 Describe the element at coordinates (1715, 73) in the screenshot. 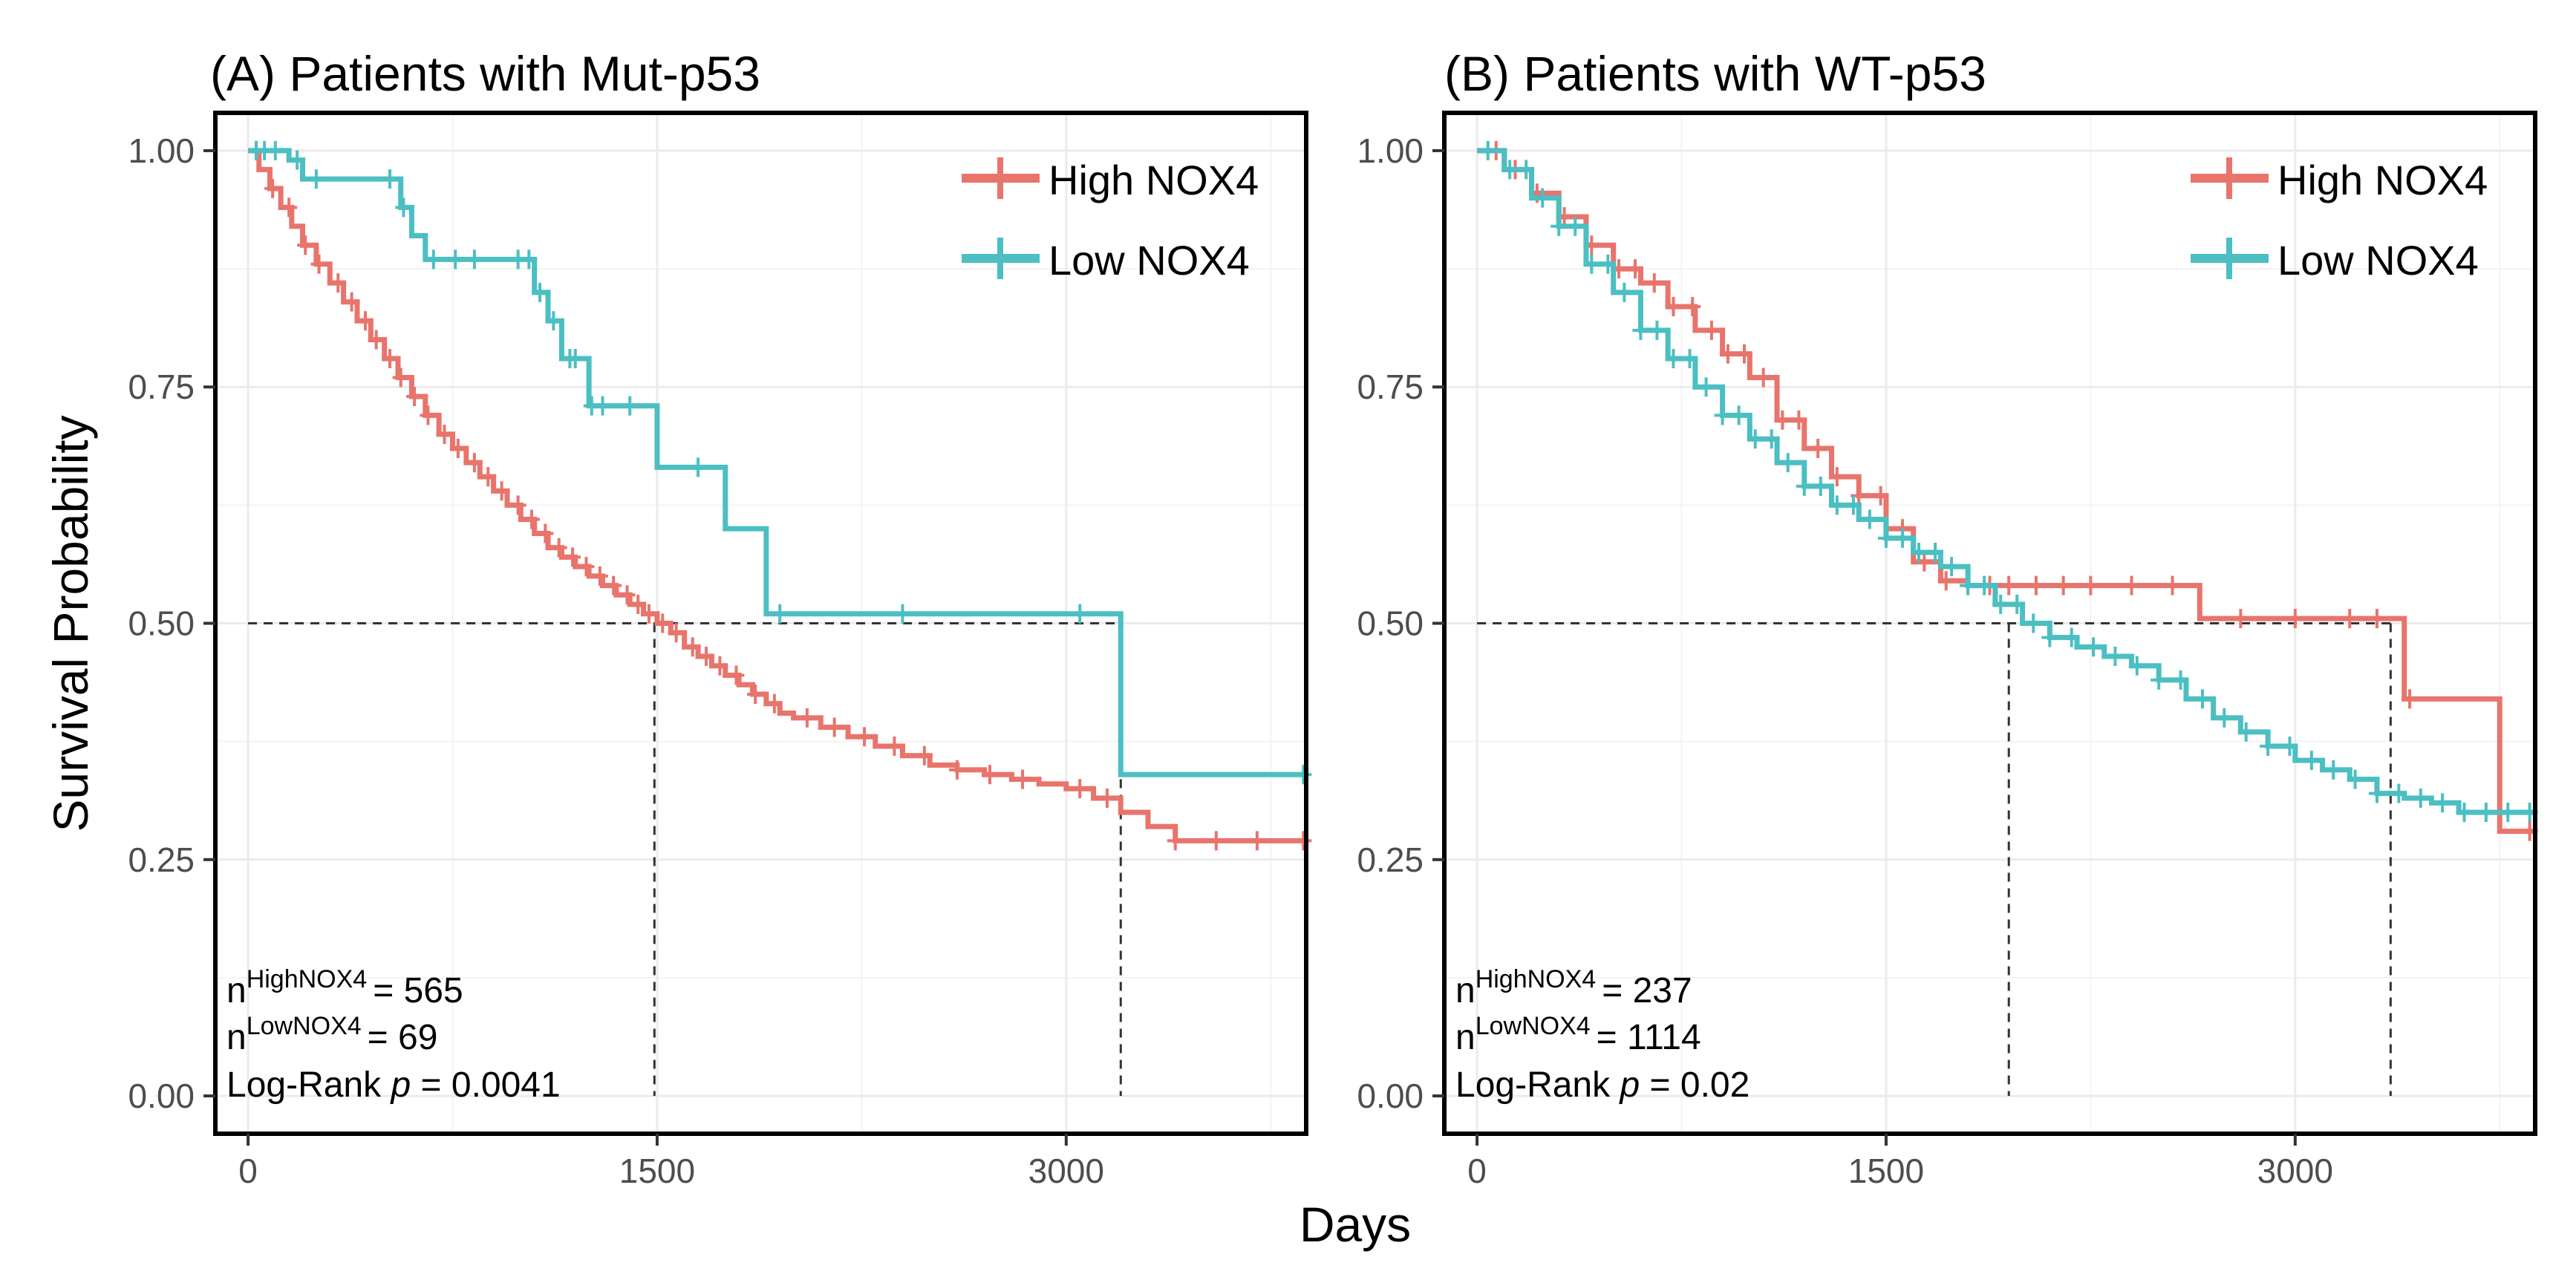

I see `panel-b-title: (B) Patients with WT-p53` at that location.